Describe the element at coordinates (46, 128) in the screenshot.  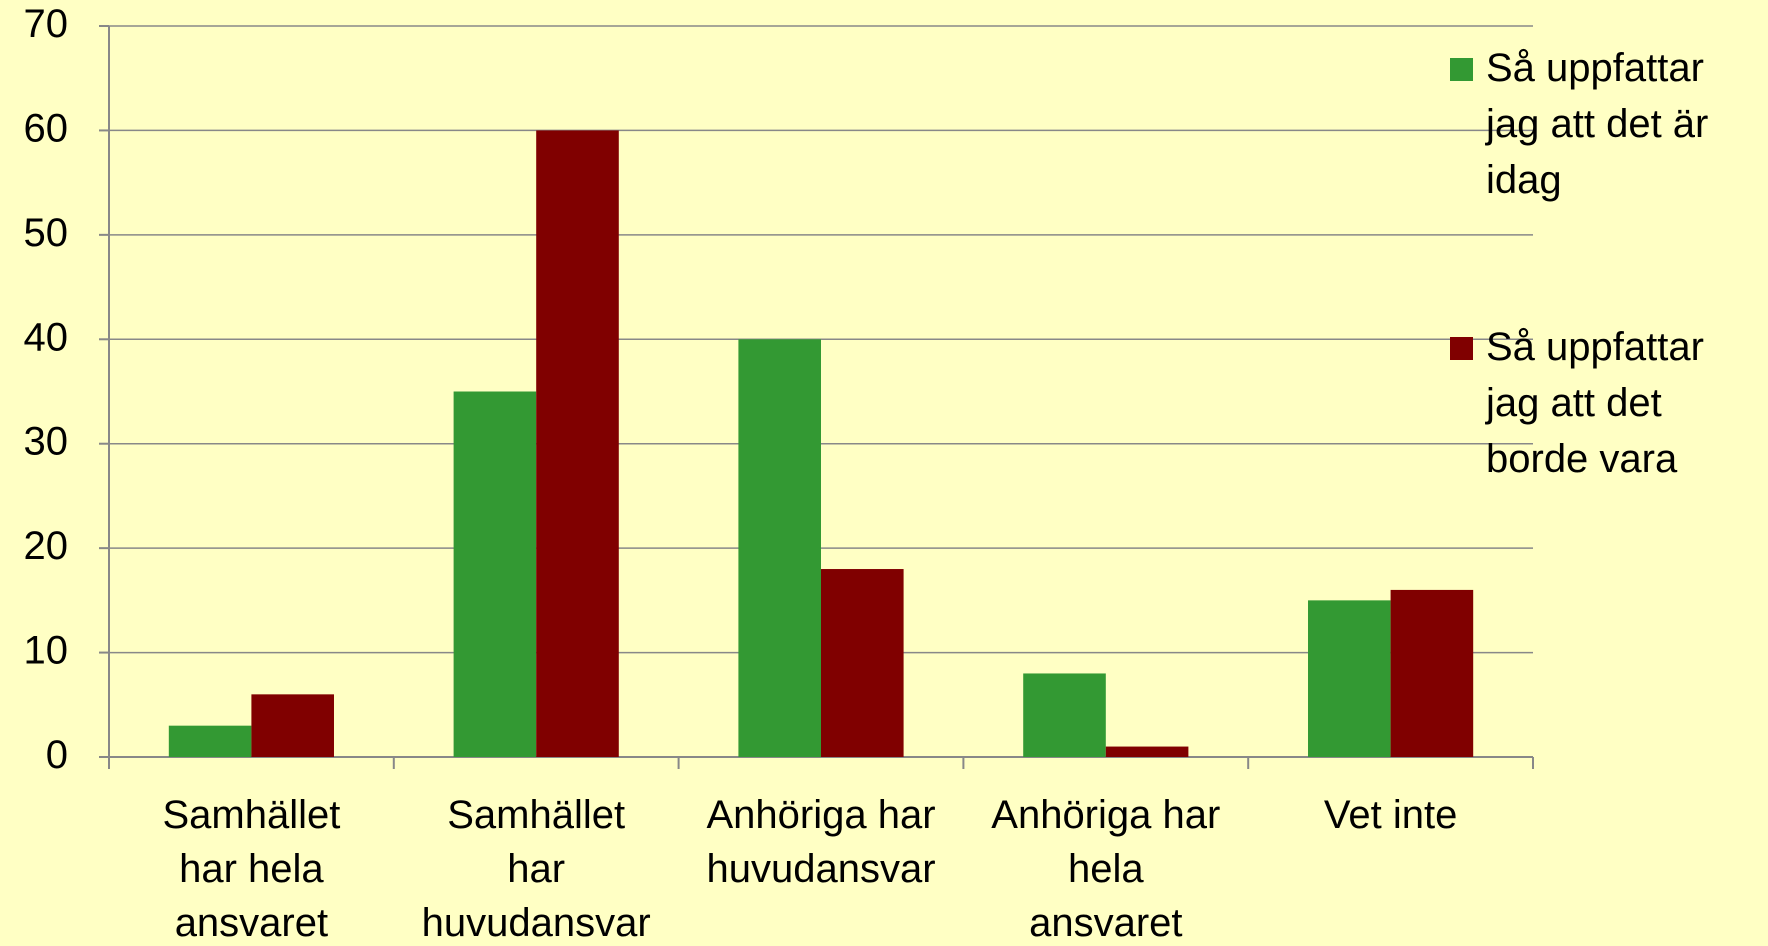
I see `y-tick-label: 60` at that location.